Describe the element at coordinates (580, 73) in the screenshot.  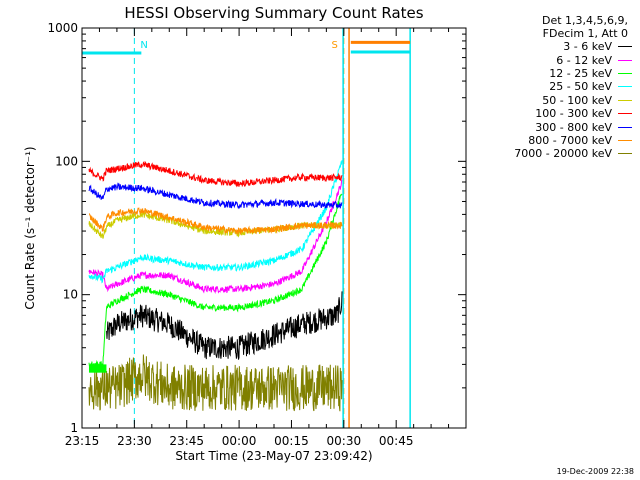
I see `legend-label: 12 - 25 keV` at that location.